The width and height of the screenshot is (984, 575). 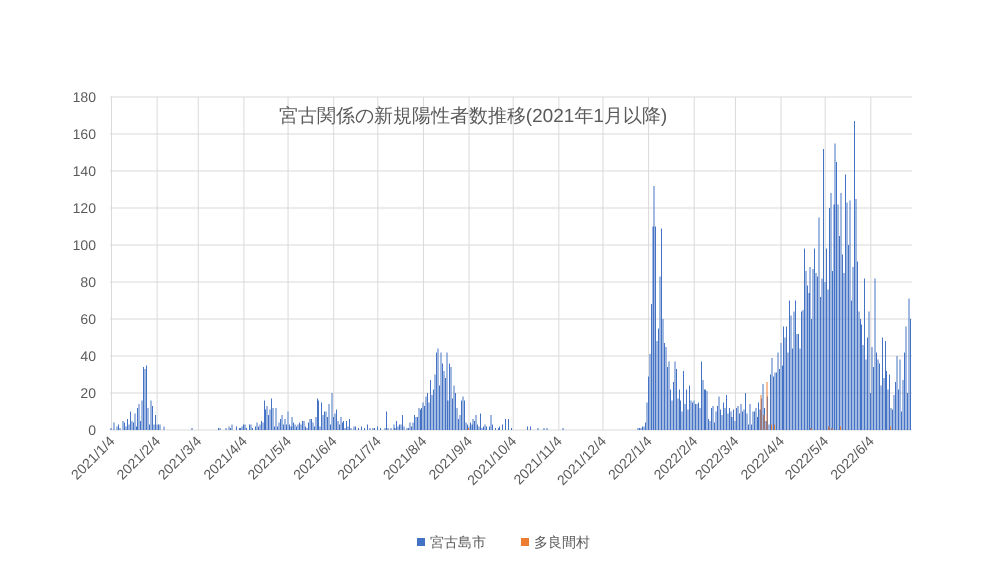 What do you see at coordinates (473, 116) in the screenshot?
I see `text: 宮古関係の新規陽性者数推移(2021年1月以降)` at bounding box center [473, 116].